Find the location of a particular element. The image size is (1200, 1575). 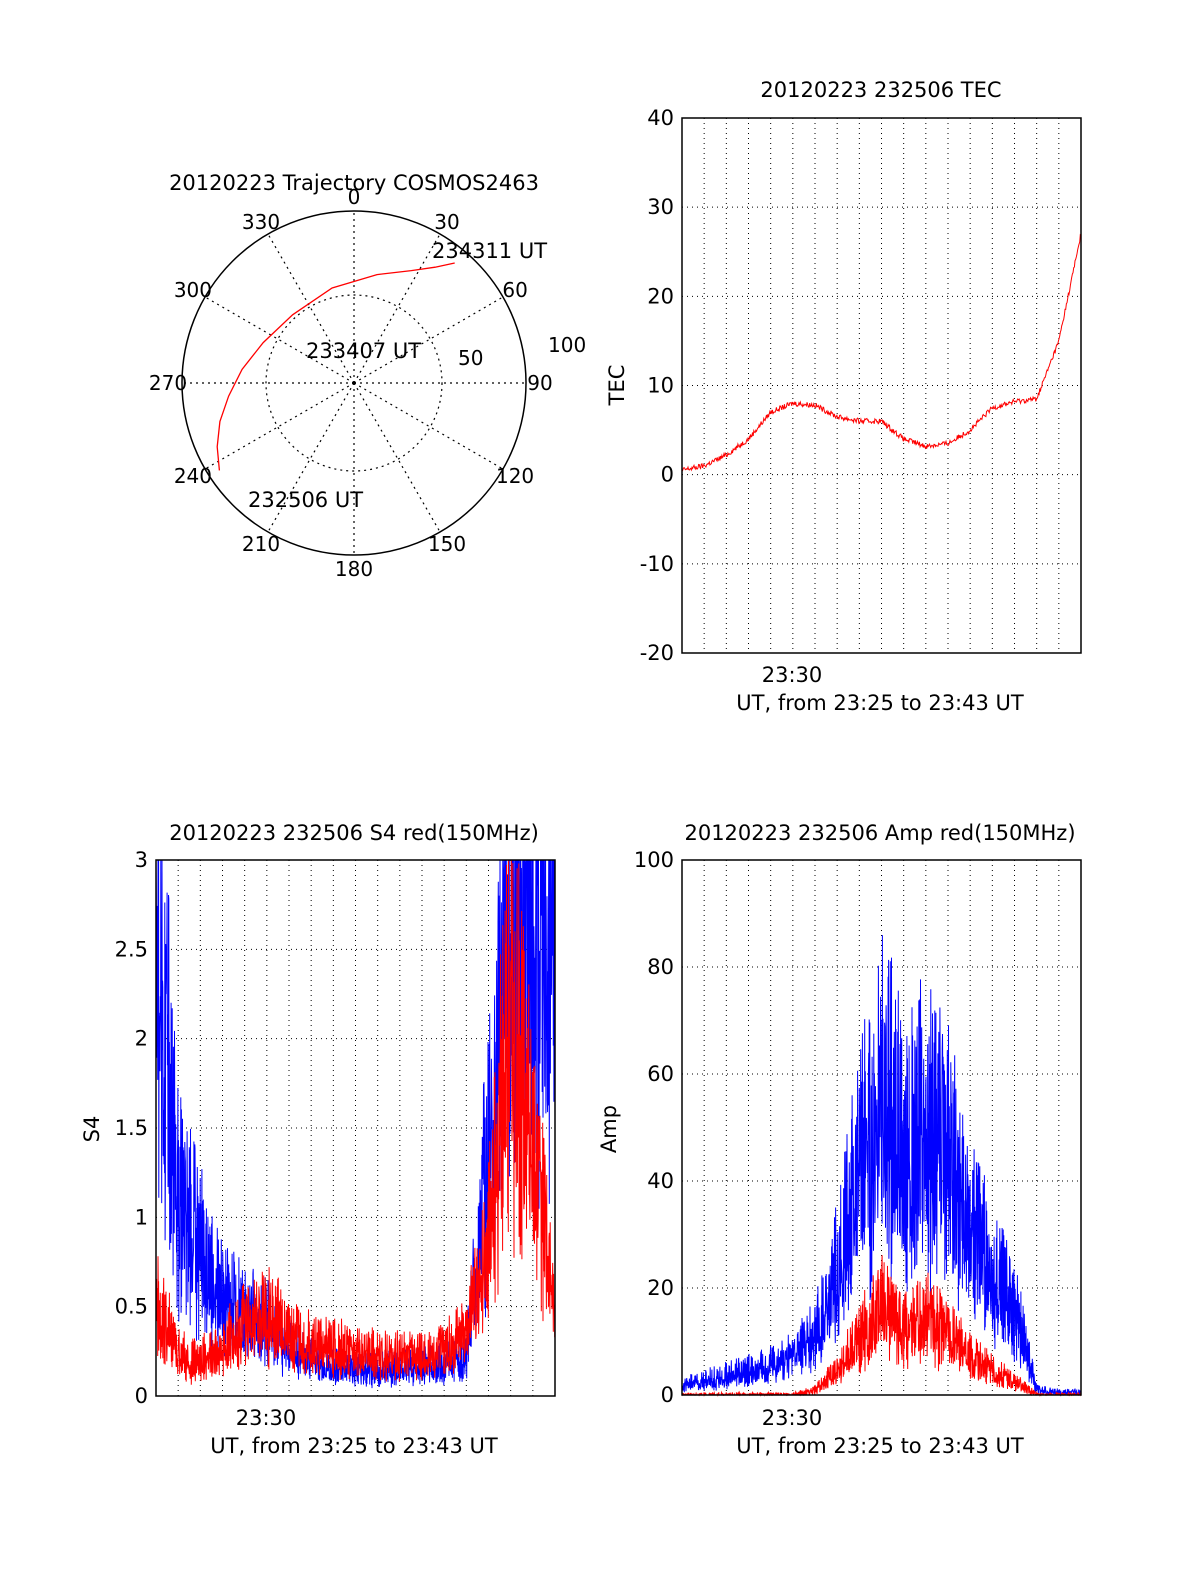

tec-xlabel: UT, from 23:25 to 23:43 UT is located at coordinates (880, 703).